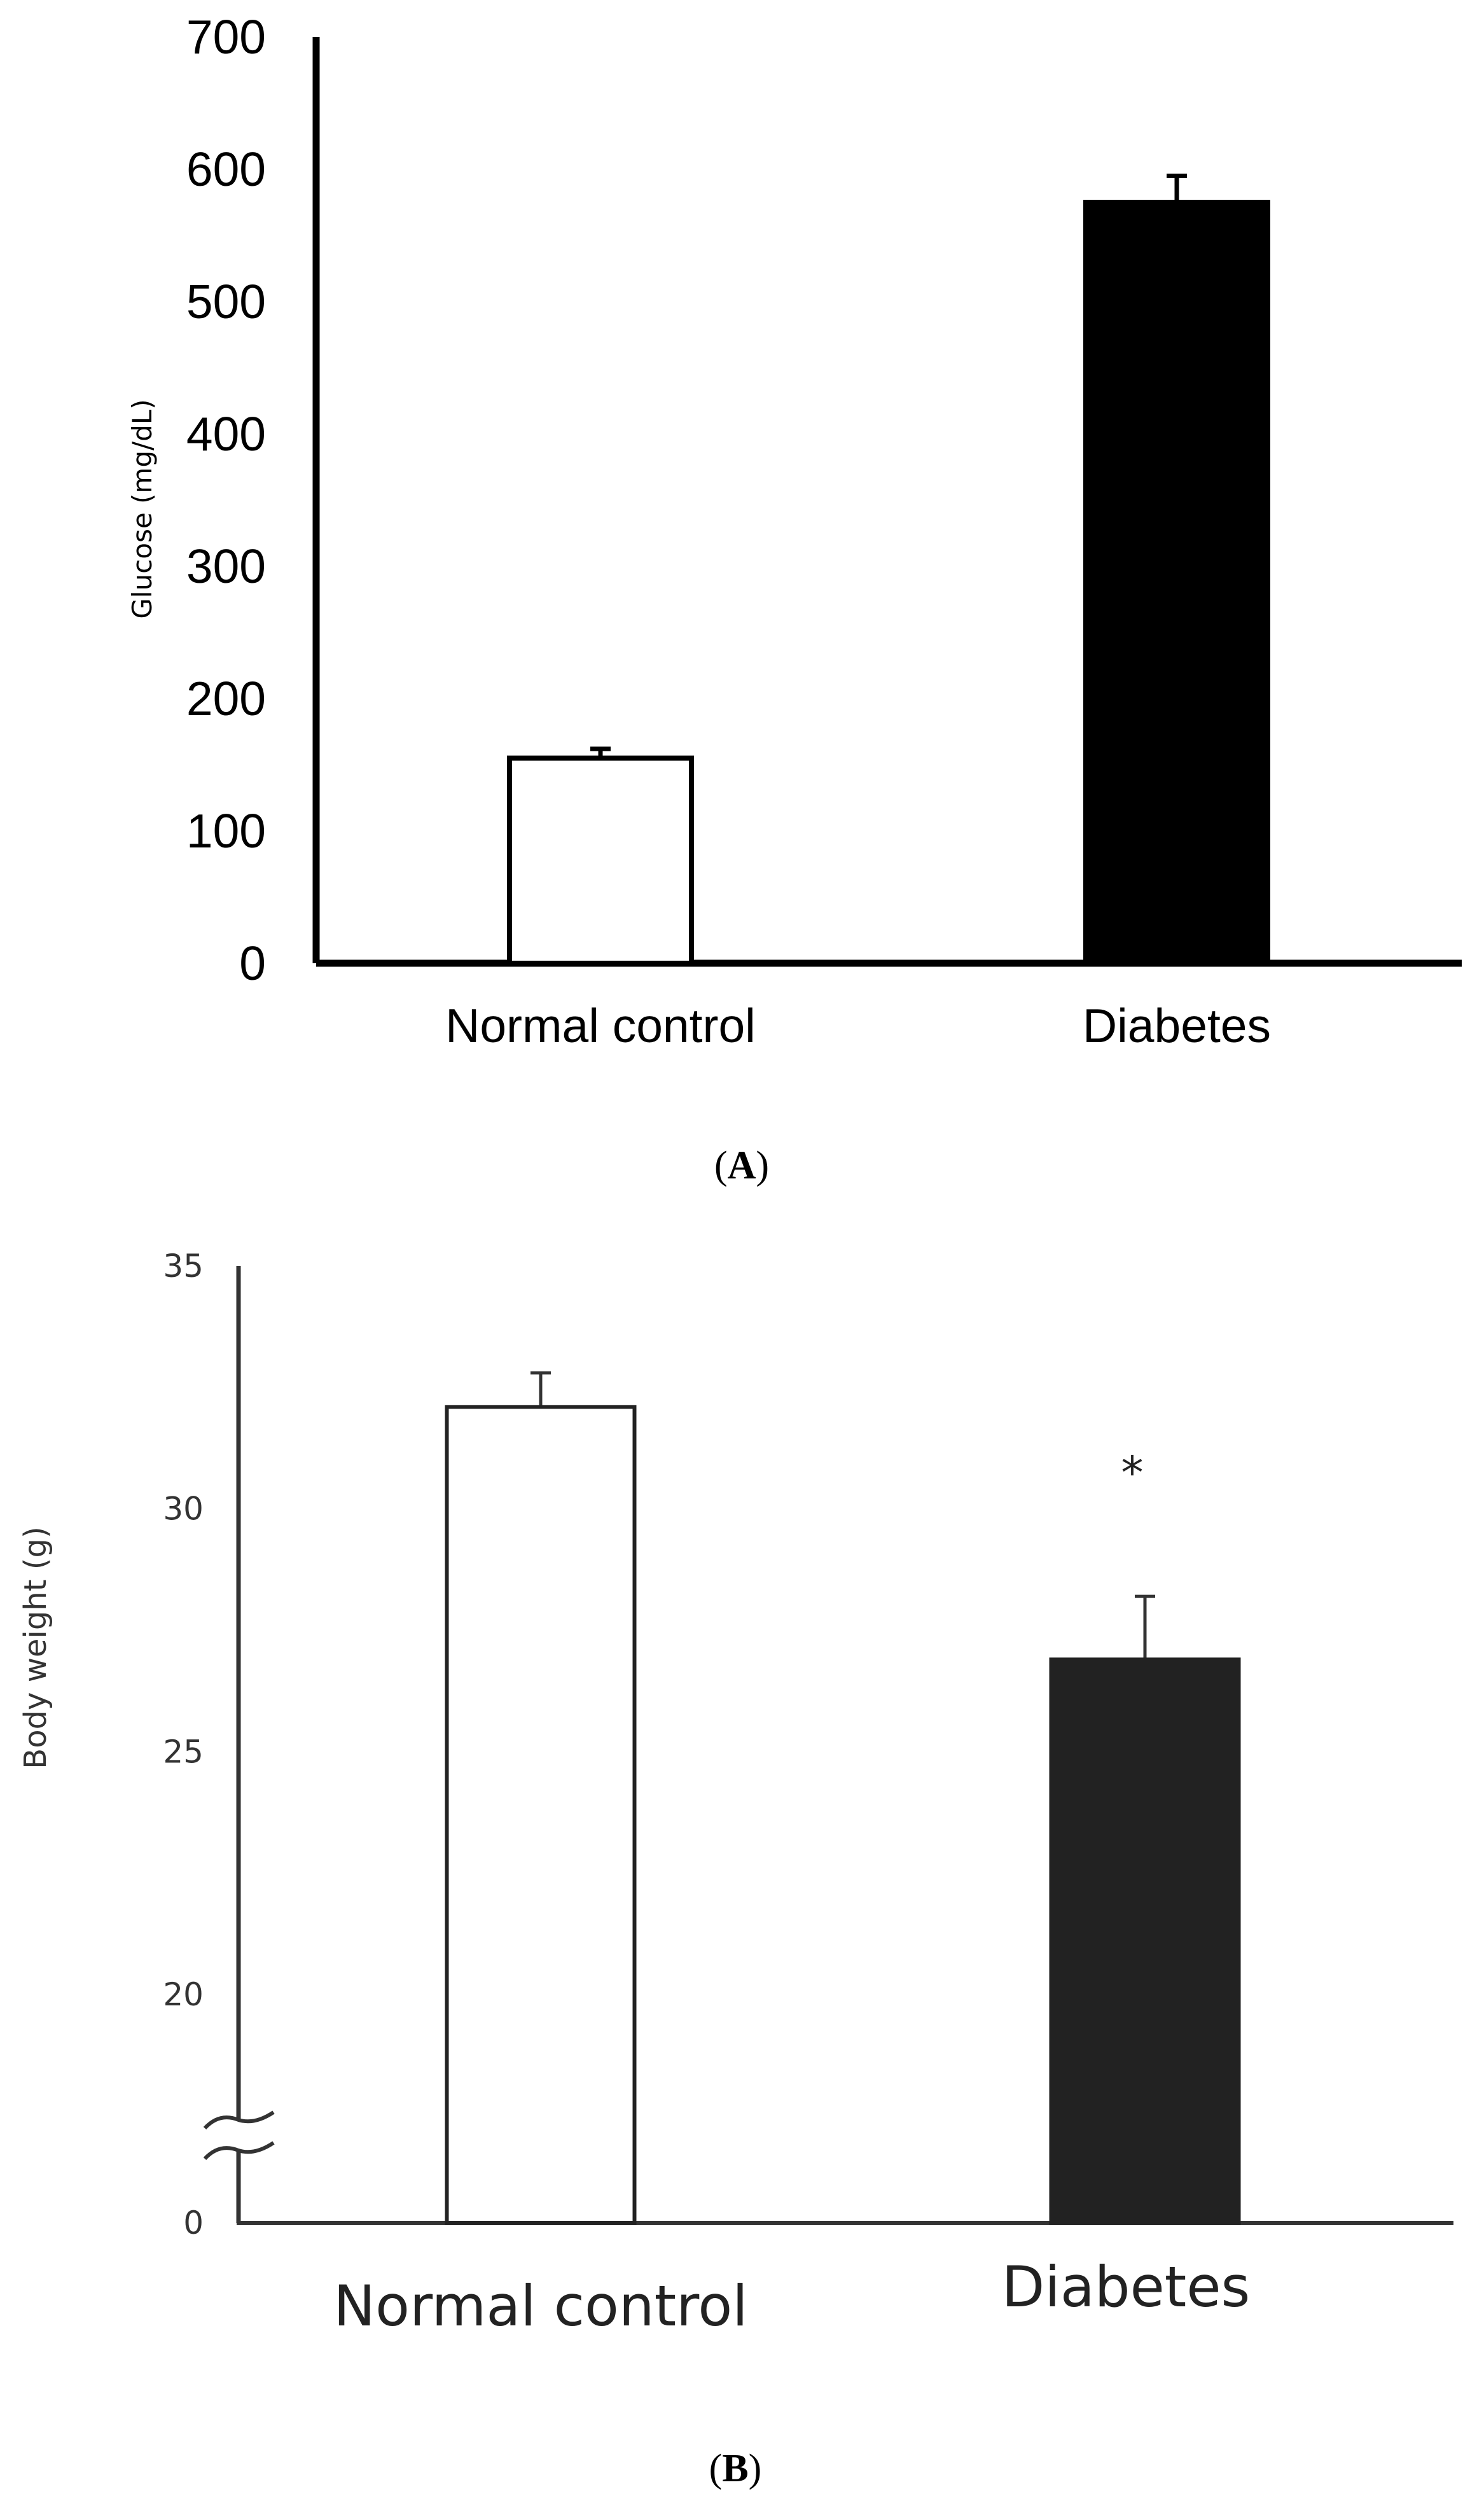 The image size is (1484, 2508). I want to click on chart-a-y-tick-label: 0, so click(252, 963).